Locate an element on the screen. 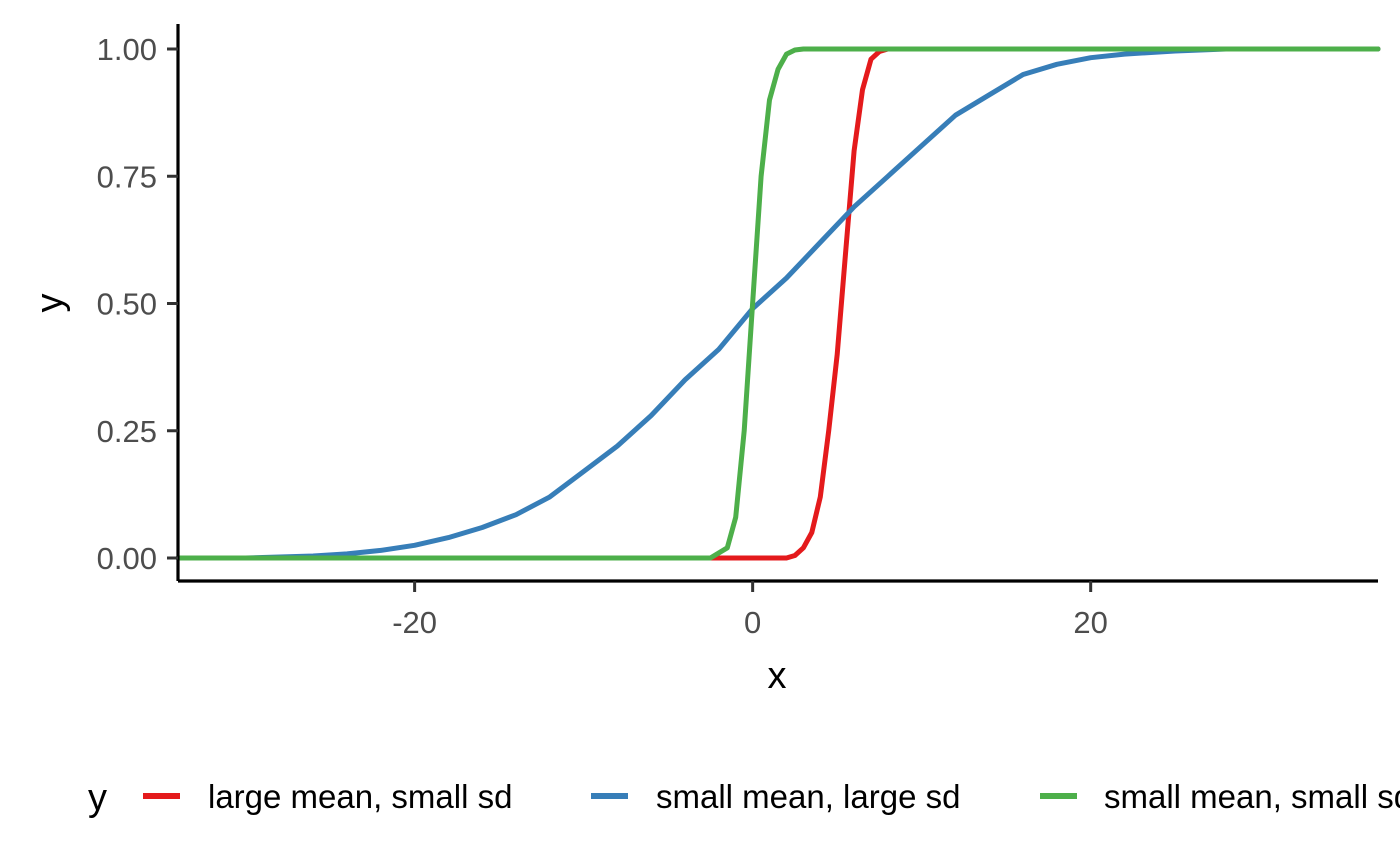 Image resolution: width=1400 pixels, height=865 pixels. y-tick-label: 0.25 is located at coordinates (127, 431).